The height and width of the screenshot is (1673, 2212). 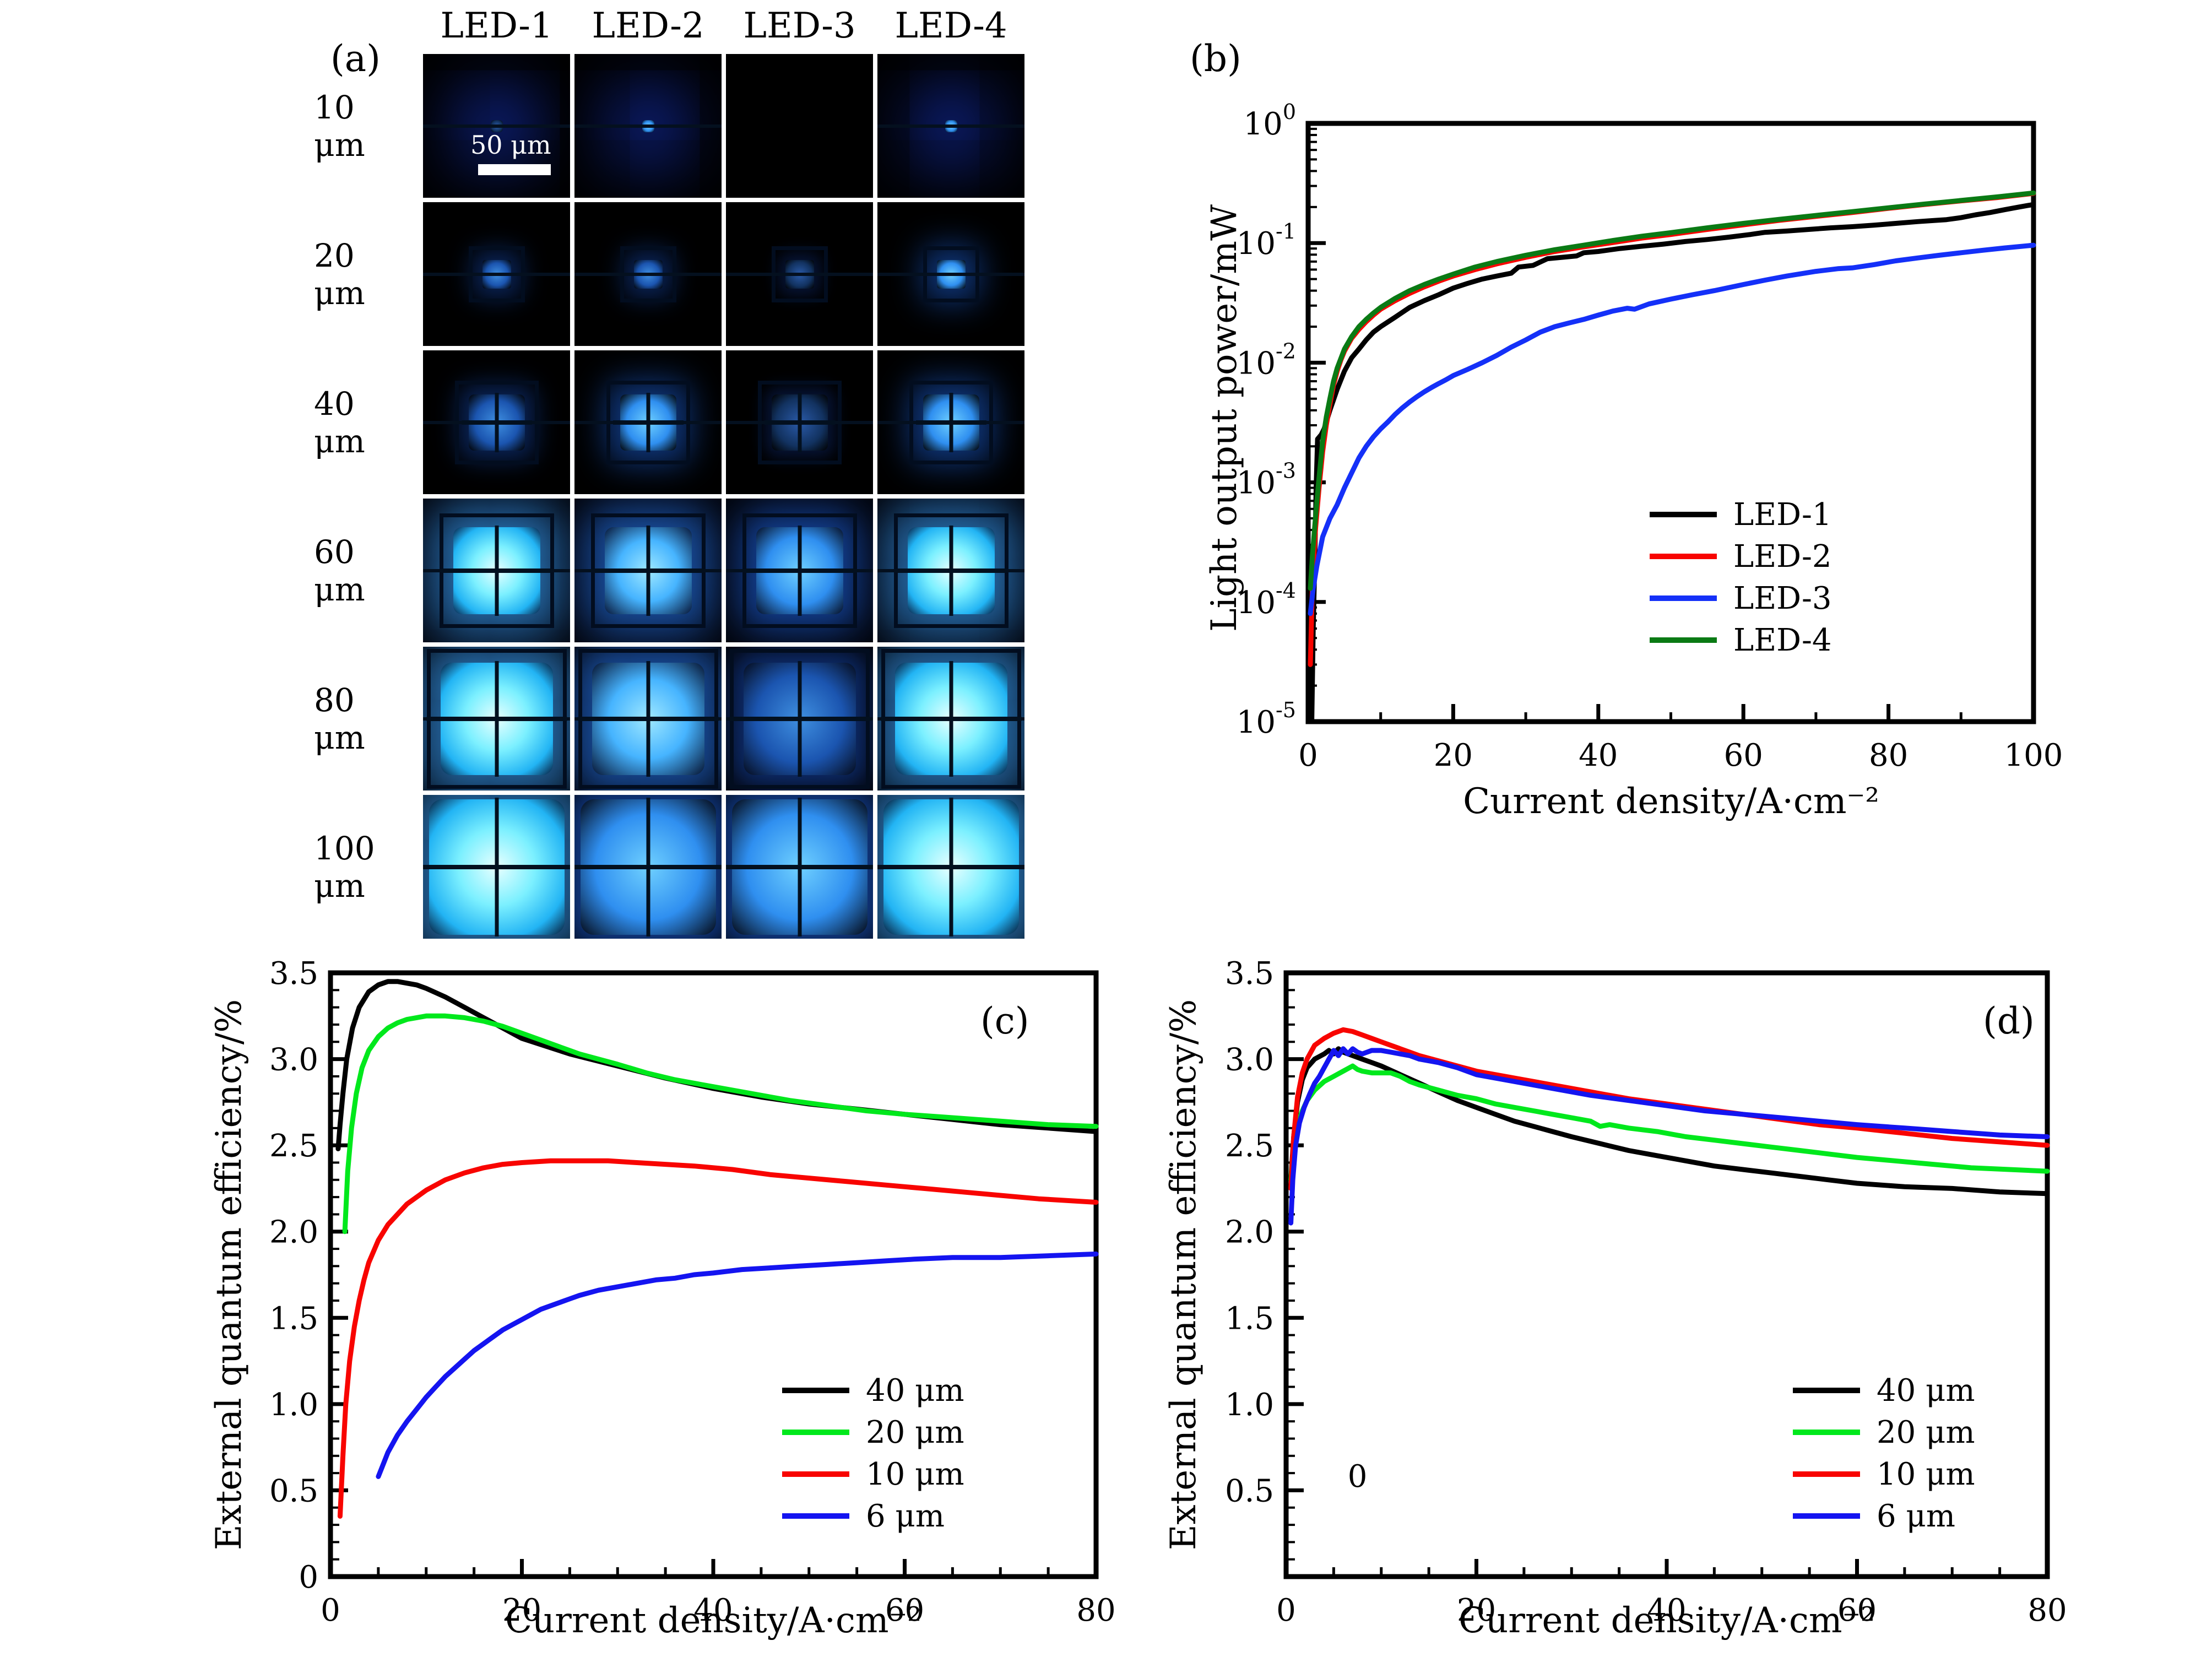 I want to click on panel-b-x-axis-title: Current density/A·cm⁻², so click(x=1671, y=801).